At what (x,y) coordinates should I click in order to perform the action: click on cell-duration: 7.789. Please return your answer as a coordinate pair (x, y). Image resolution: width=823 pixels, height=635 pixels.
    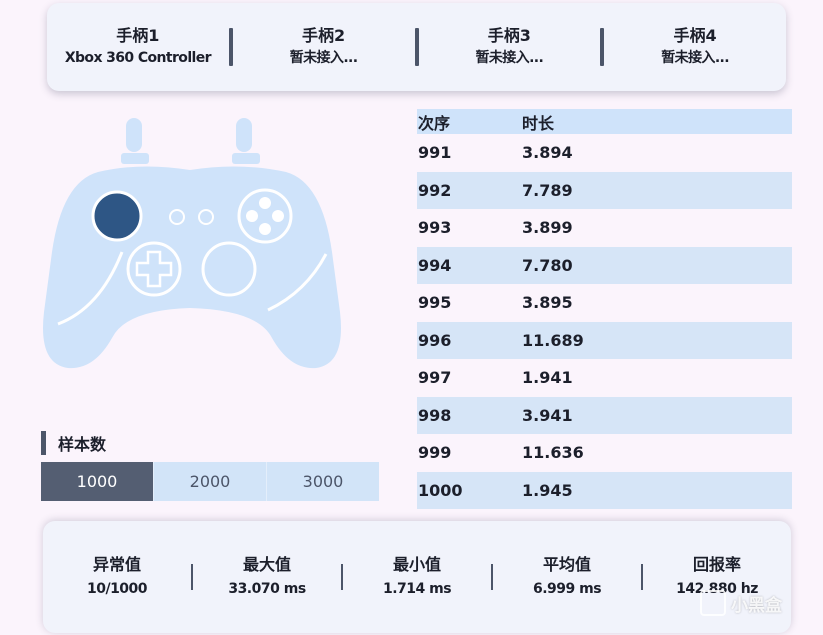
    Looking at the image, I should click on (547, 190).